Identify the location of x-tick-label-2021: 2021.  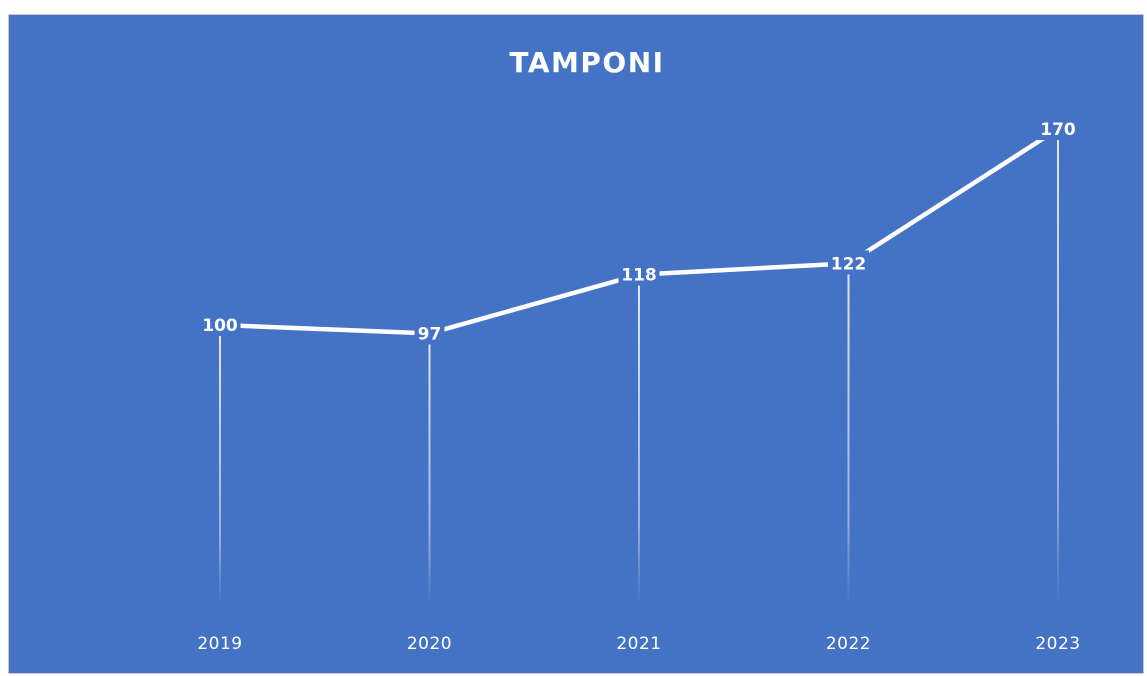
(638, 644).